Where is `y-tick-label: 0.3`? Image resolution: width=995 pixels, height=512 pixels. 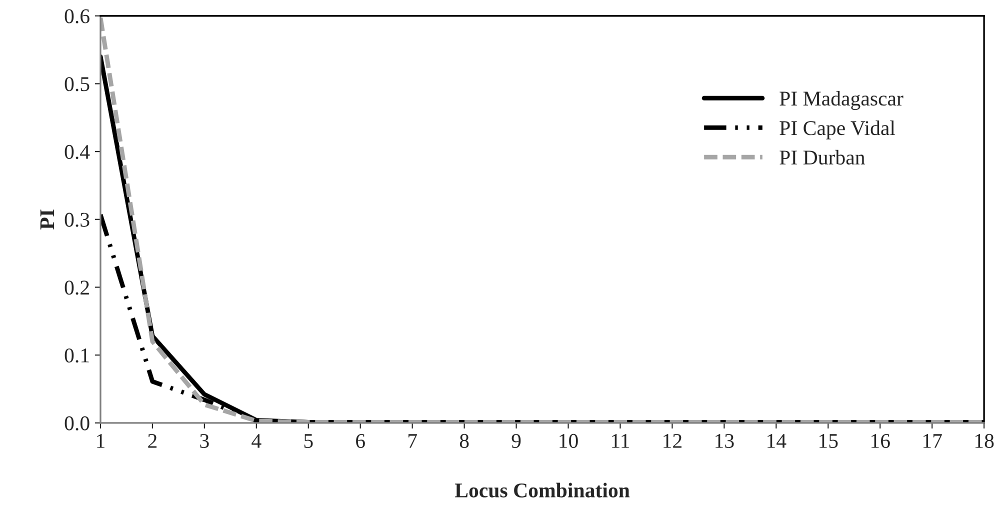 y-tick-label: 0.3 is located at coordinates (77, 219).